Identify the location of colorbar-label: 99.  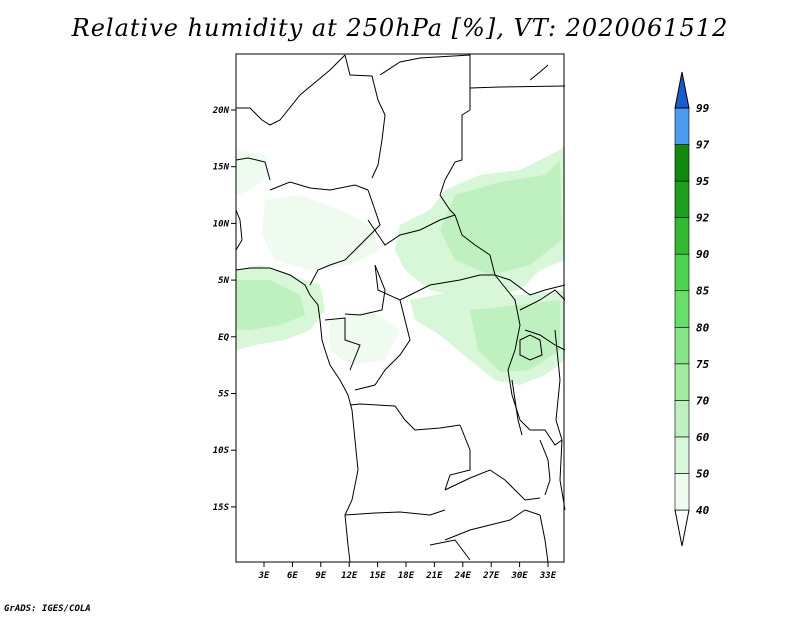
(703, 108).